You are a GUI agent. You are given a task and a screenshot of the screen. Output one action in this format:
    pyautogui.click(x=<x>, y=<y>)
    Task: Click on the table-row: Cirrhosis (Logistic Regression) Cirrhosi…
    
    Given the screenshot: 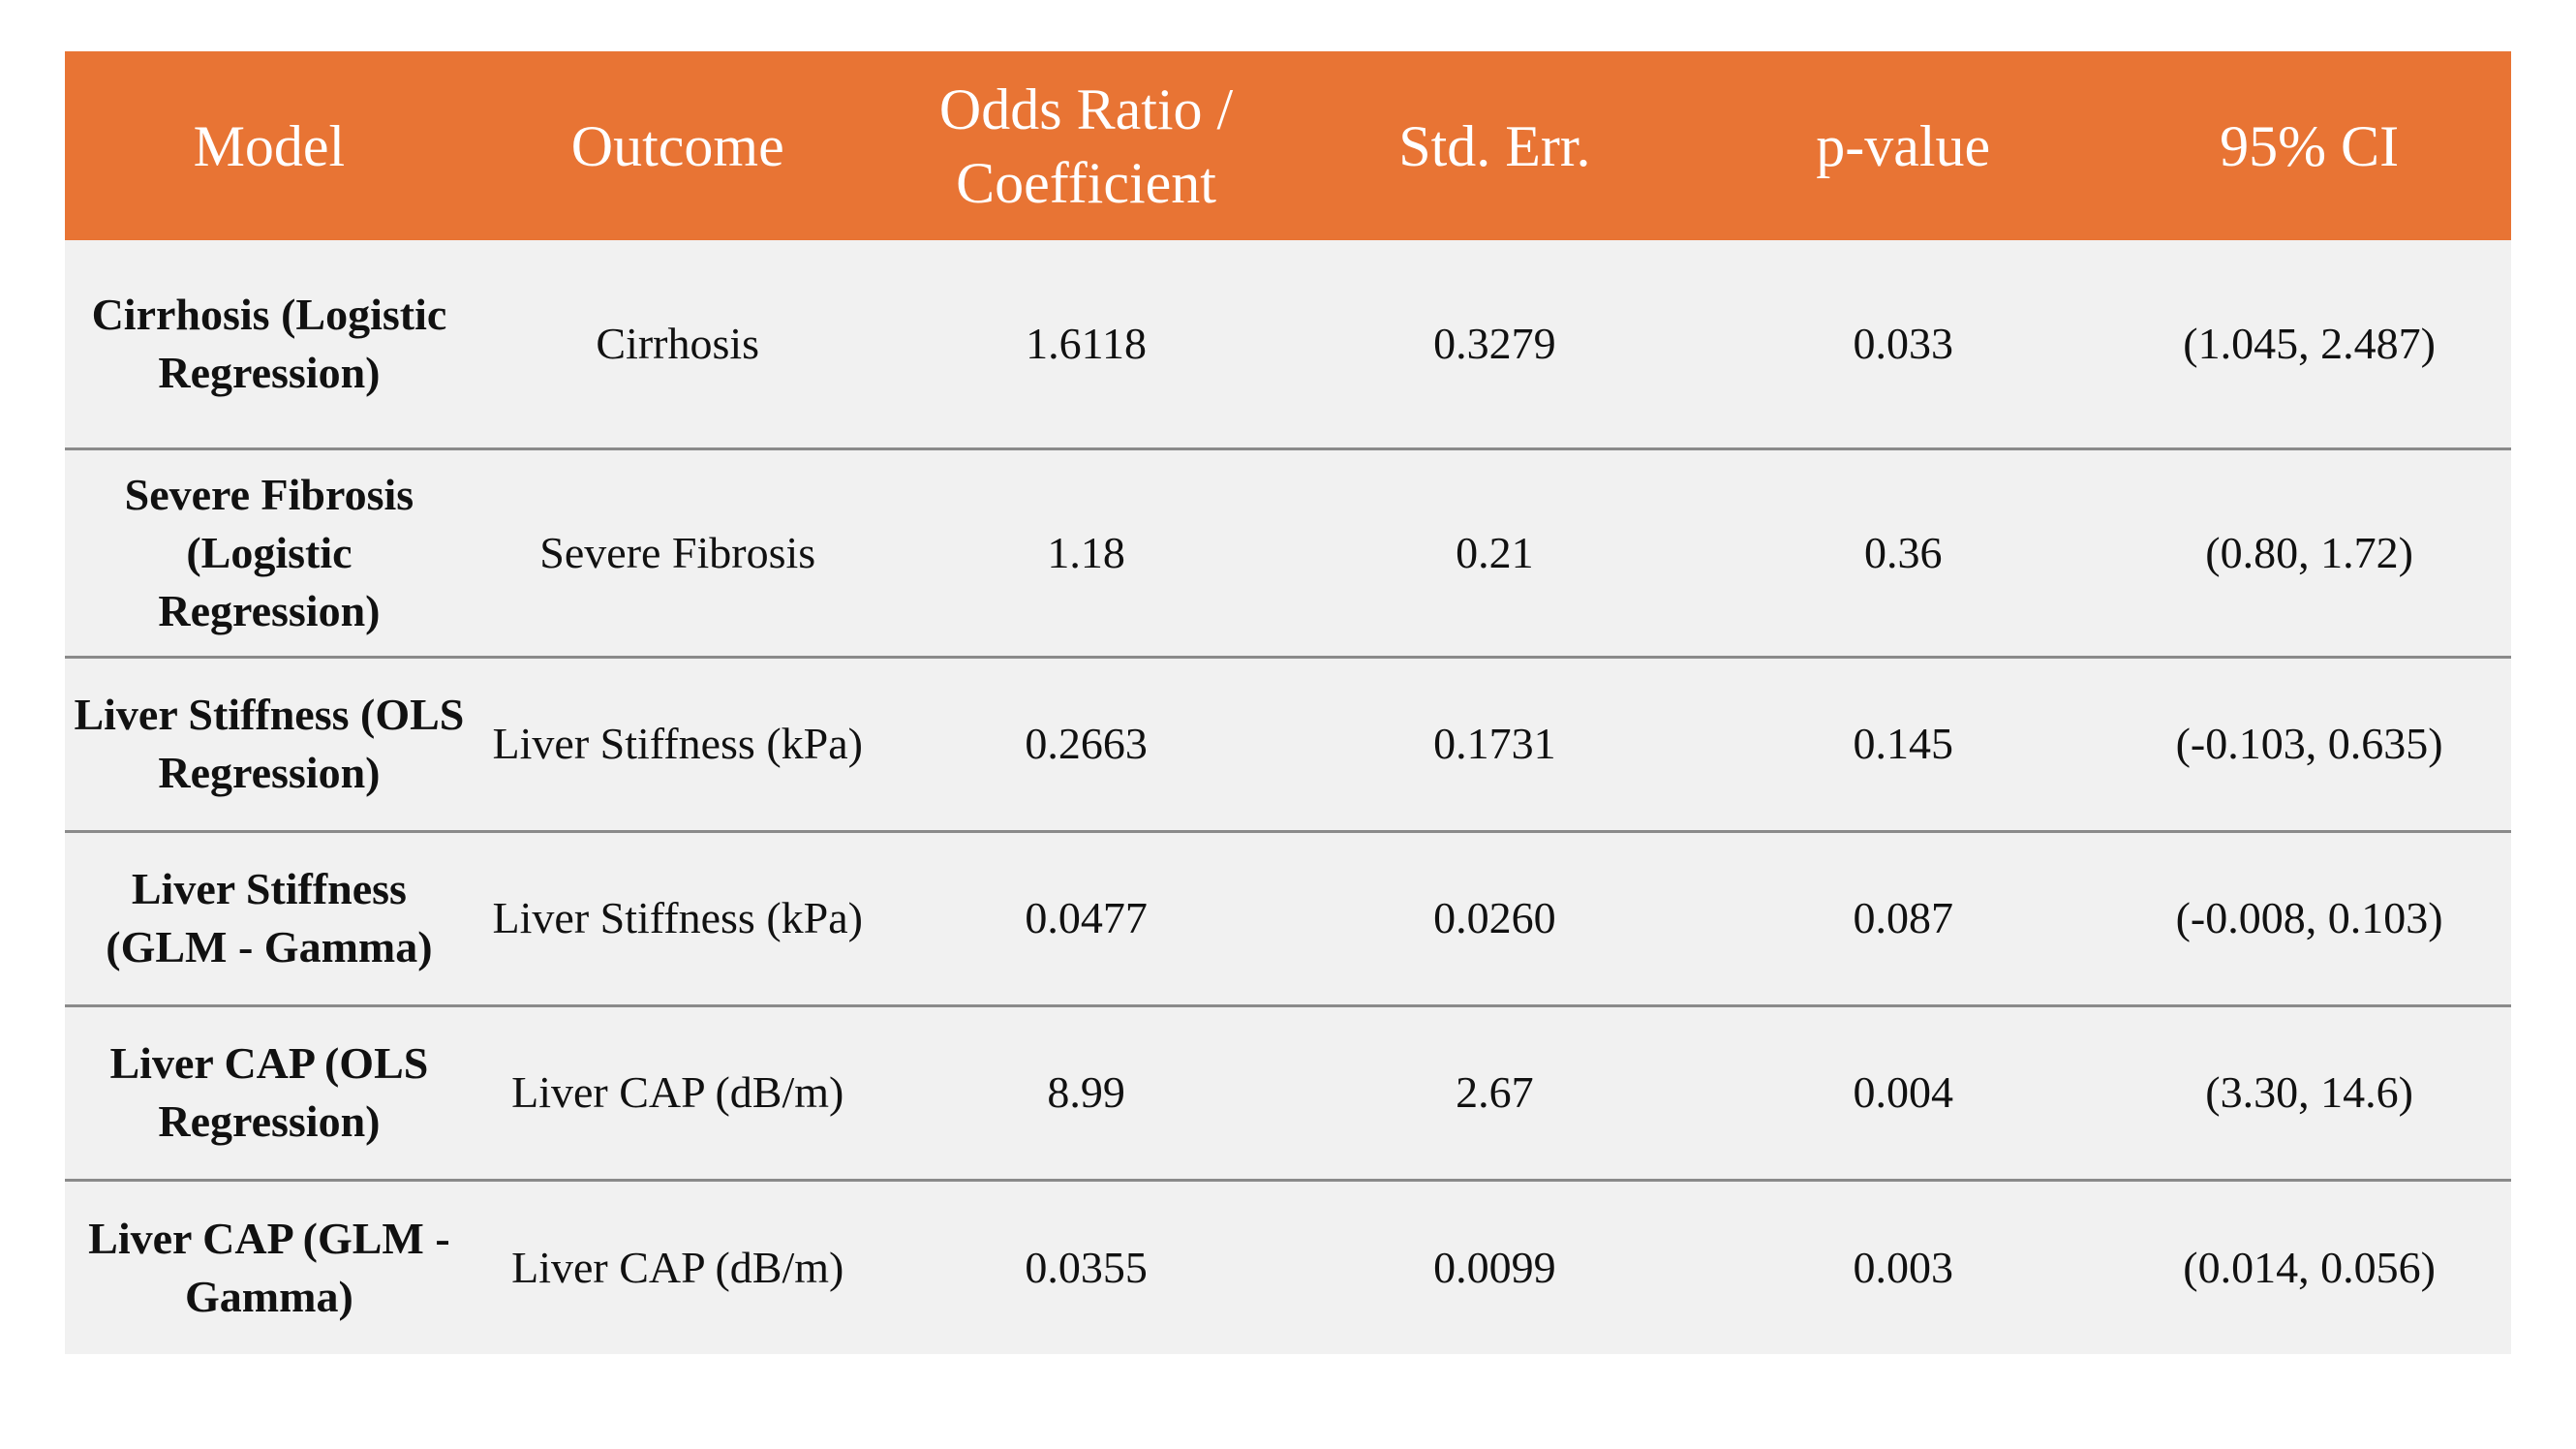 What is the action you would take?
    pyautogui.click(x=1288, y=344)
    